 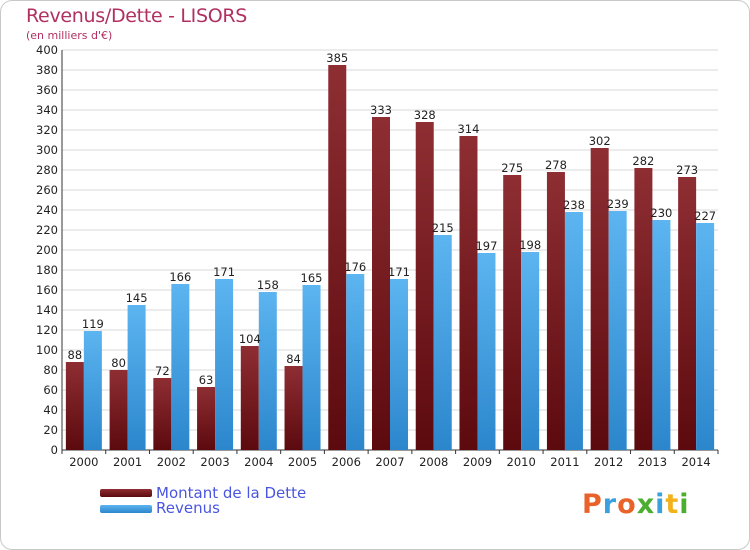 What do you see at coordinates (512, 168) in the screenshot?
I see `data-label: 275` at bounding box center [512, 168].